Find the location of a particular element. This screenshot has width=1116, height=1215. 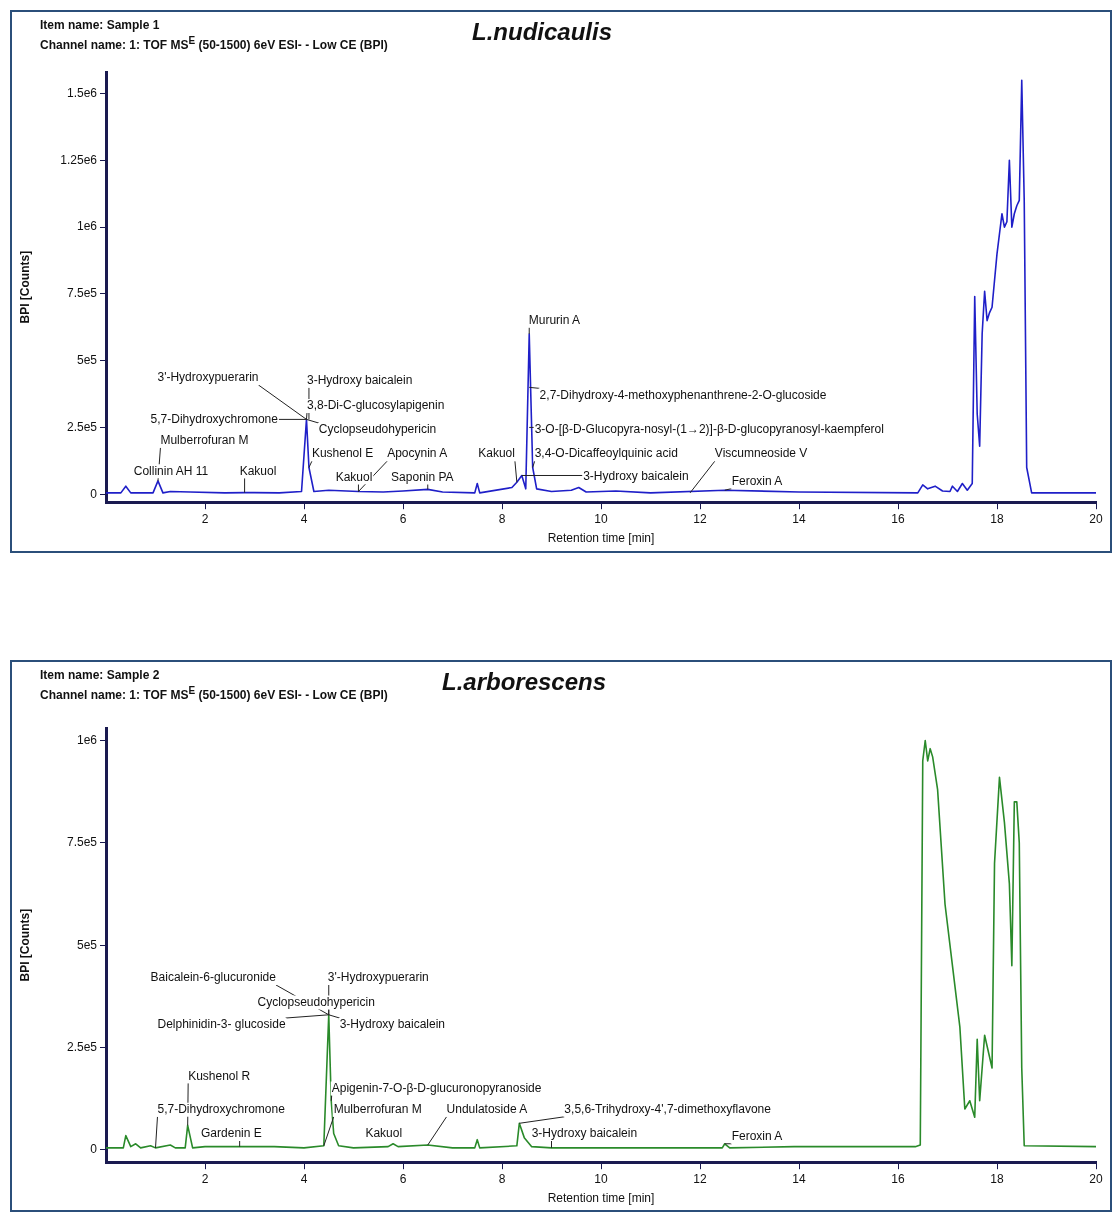

annotation: 2,7-Dihydroxy-4-methoxyphenanthrene-2-O-glucoside is located at coordinates (683, 394).